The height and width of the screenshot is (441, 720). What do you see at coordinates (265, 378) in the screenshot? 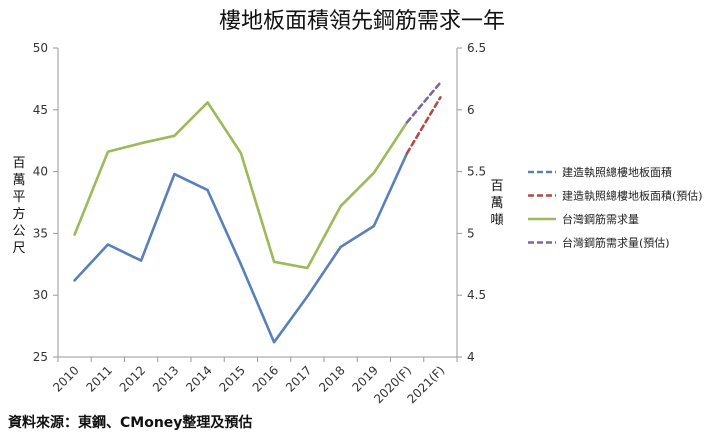
I see `x-tick-label: 2016` at bounding box center [265, 378].